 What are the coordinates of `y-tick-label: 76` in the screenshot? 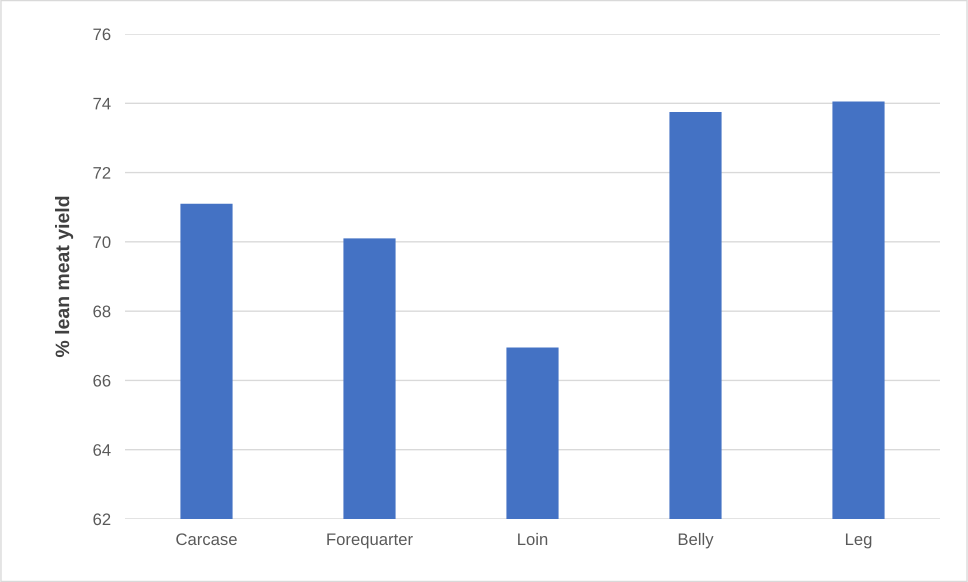 It's located at (101, 34).